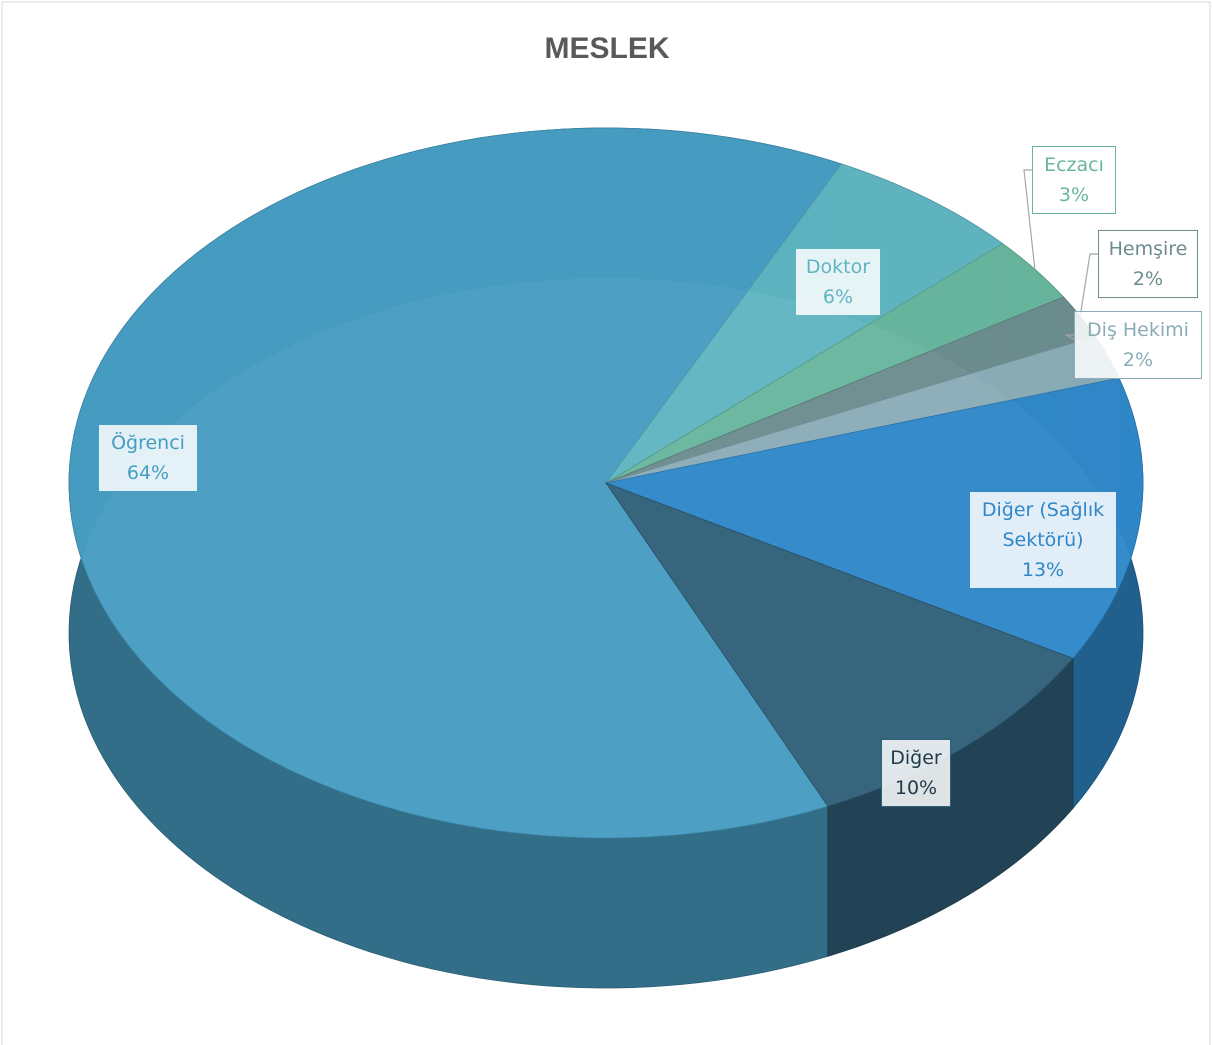 The width and height of the screenshot is (1213, 1045). What do you see at coordinates (606, 48) in the screenshot?
I see `chart-title: MESLEK` at bounding box center [606, 48].